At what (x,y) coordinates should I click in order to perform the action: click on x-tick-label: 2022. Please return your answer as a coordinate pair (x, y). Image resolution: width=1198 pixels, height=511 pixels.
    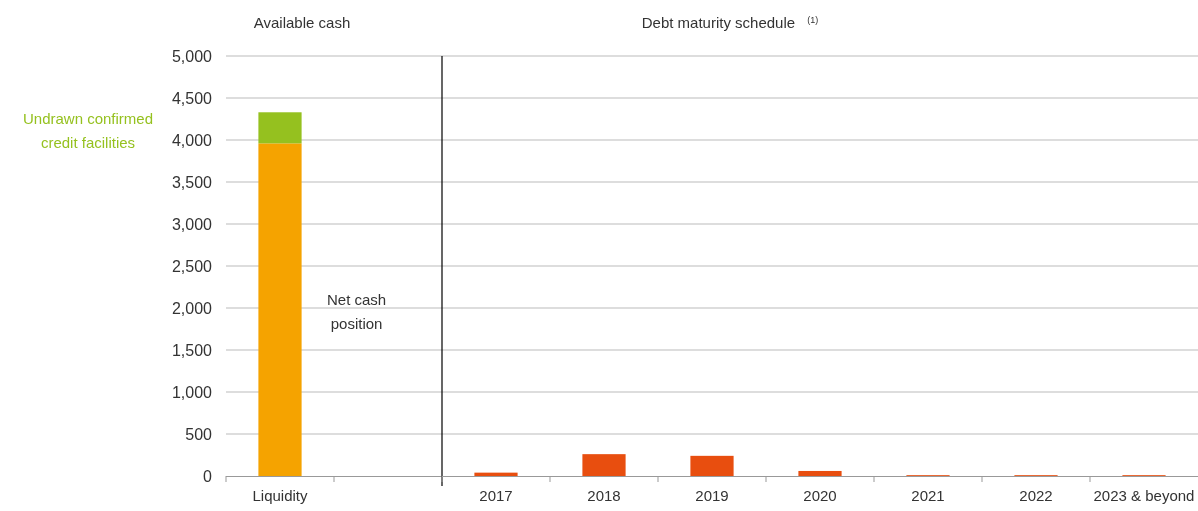
    Looking at the image, I should click on (1036, 495).